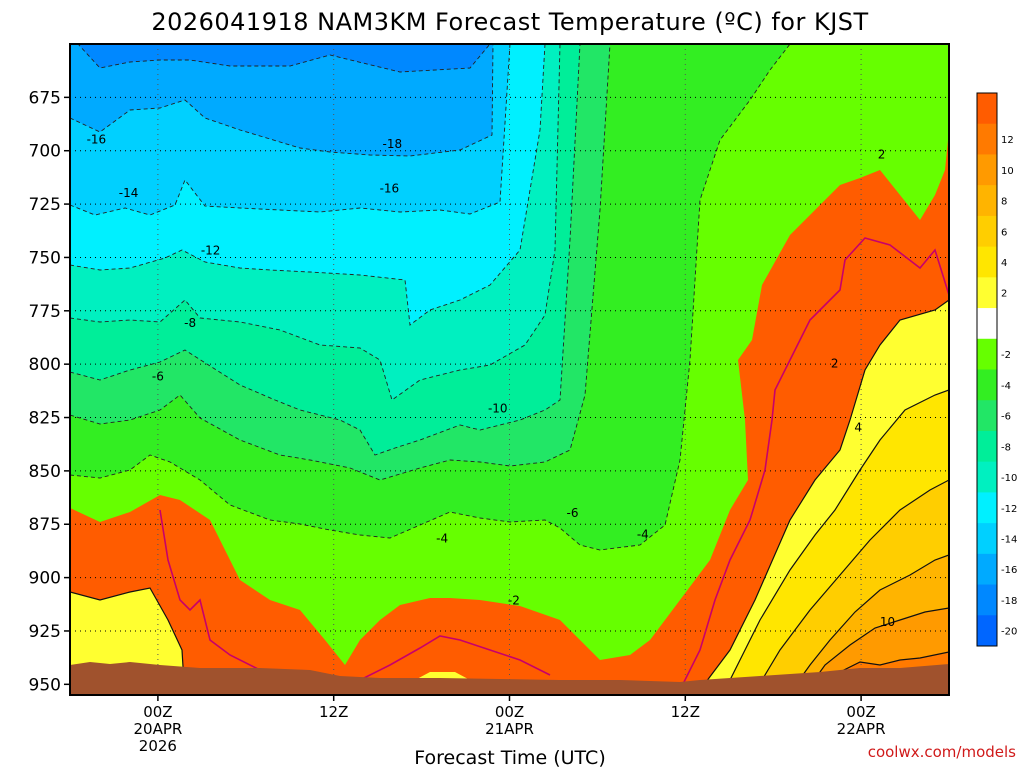 This screenshot has width=1024, height=768. What do you see at coordinates (887, 622) in the screenshot?
I see `contour-label: 10` at bounding box center [887, 622].